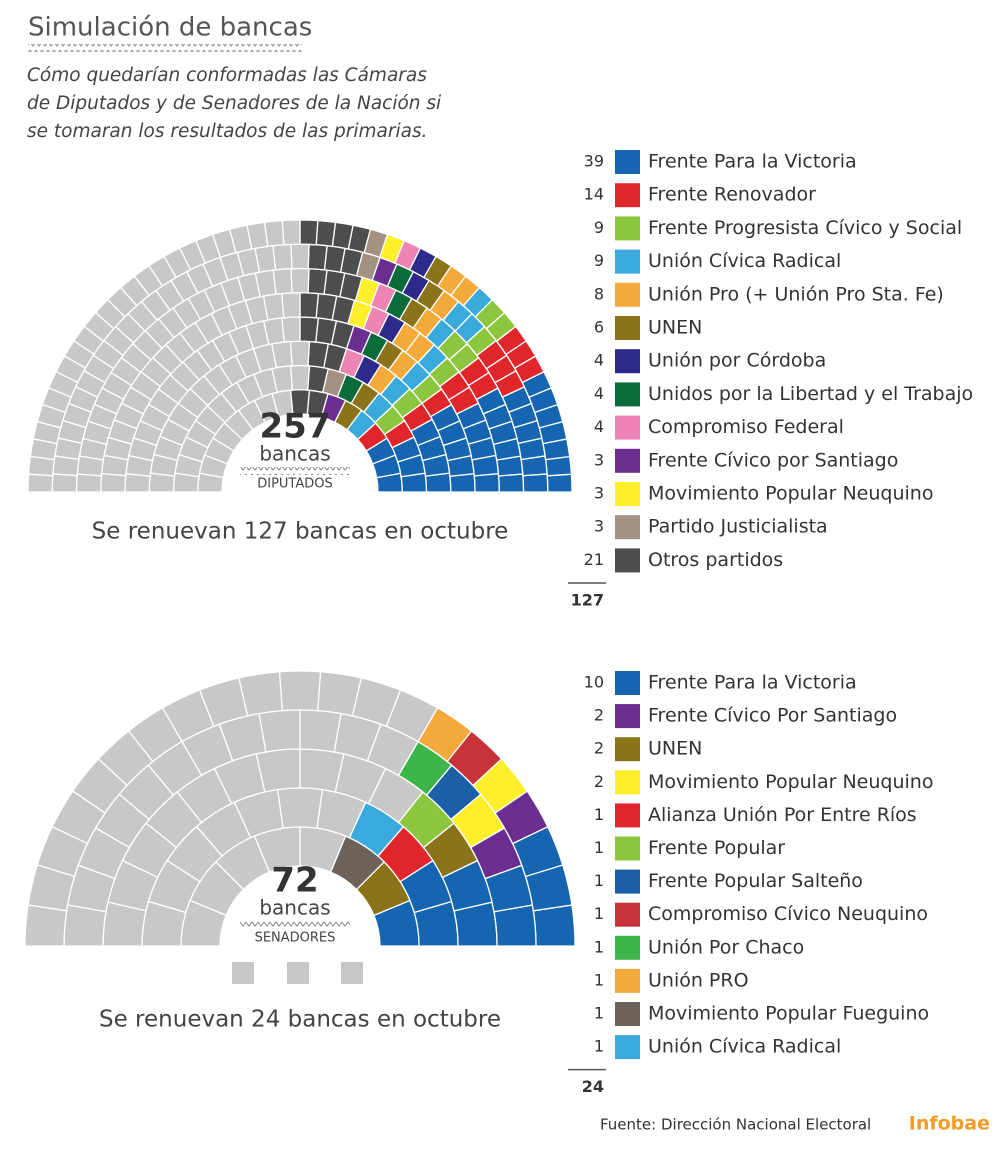 The height and width of the screenshot is (1150, 1000). What do you see at coordinates (599, 327) in the screenshot?
I see `legend-count: 6` at bounding box center [599, 327].